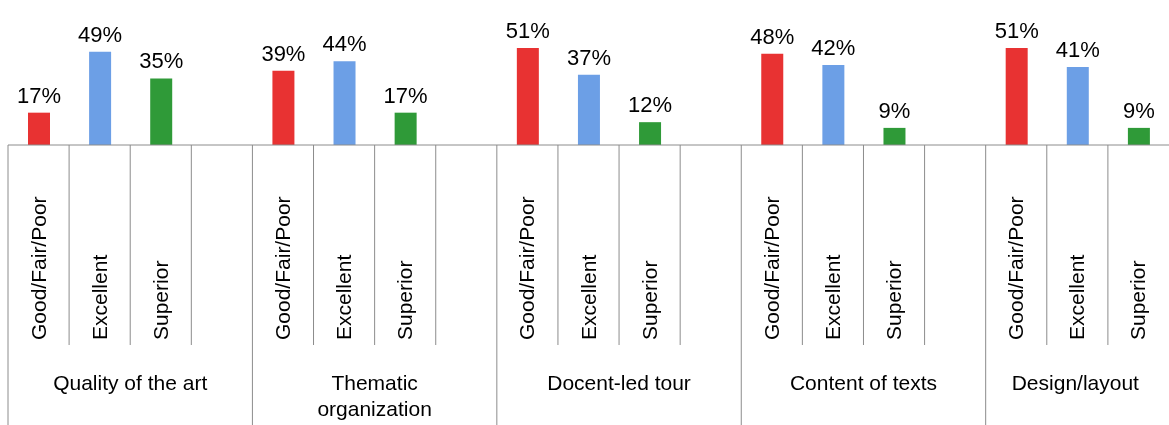  Describe the element at coordinates (833, 48) in the screenshot. I see `data-label: 42%` at that location.